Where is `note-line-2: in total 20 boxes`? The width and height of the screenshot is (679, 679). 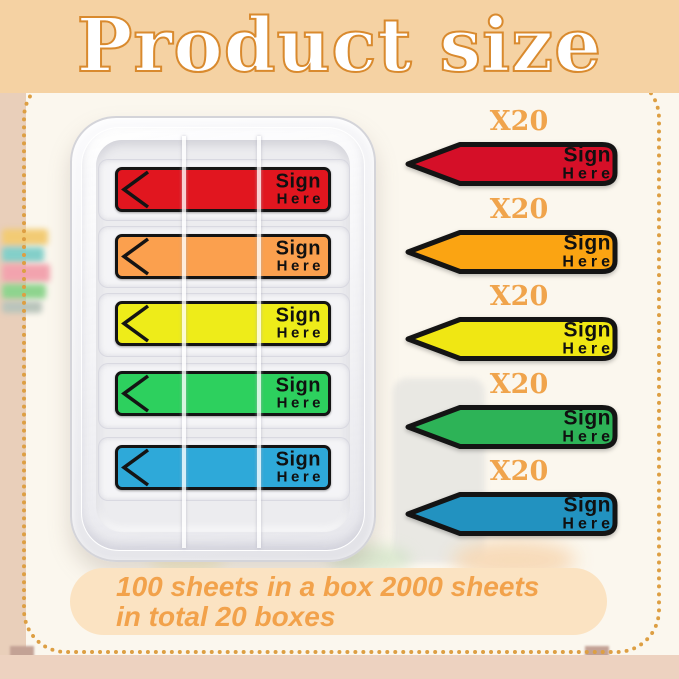
note-line-2: in total 20 boxes is located at coordinates (226, 616).